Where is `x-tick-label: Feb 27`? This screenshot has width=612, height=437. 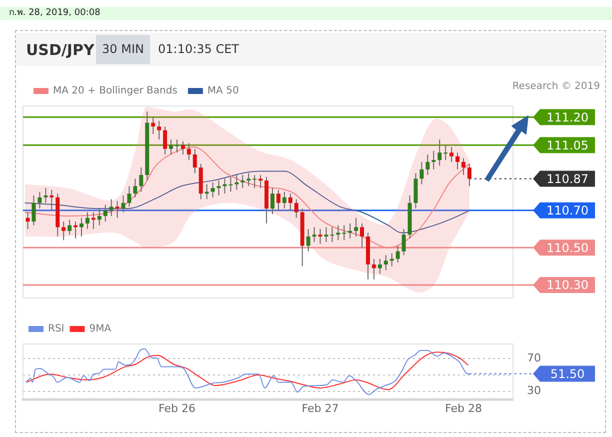
x-tick-label: Feb 27 is located at coordinates (320, 408).